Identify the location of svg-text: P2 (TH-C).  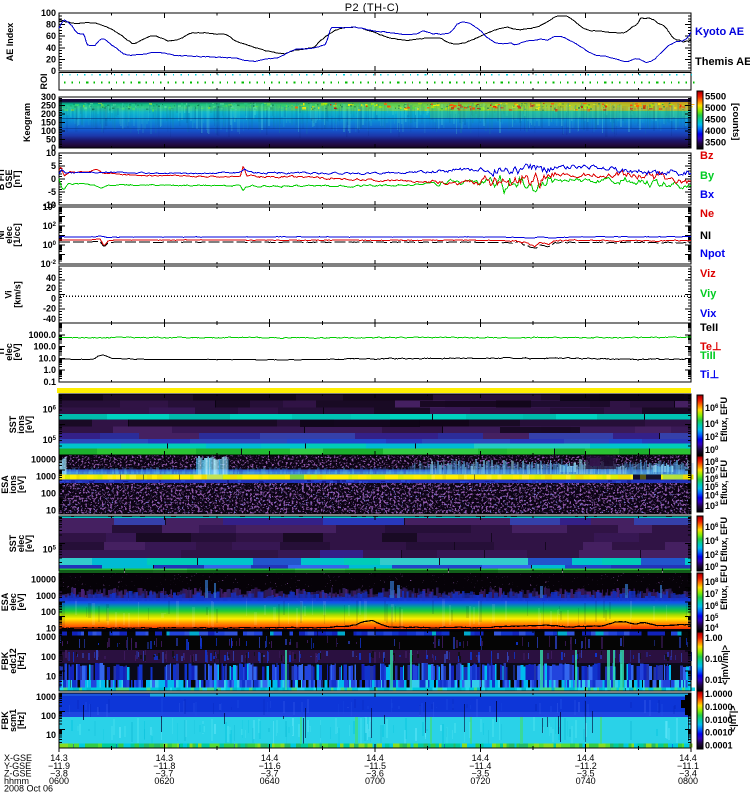
(372, 8).